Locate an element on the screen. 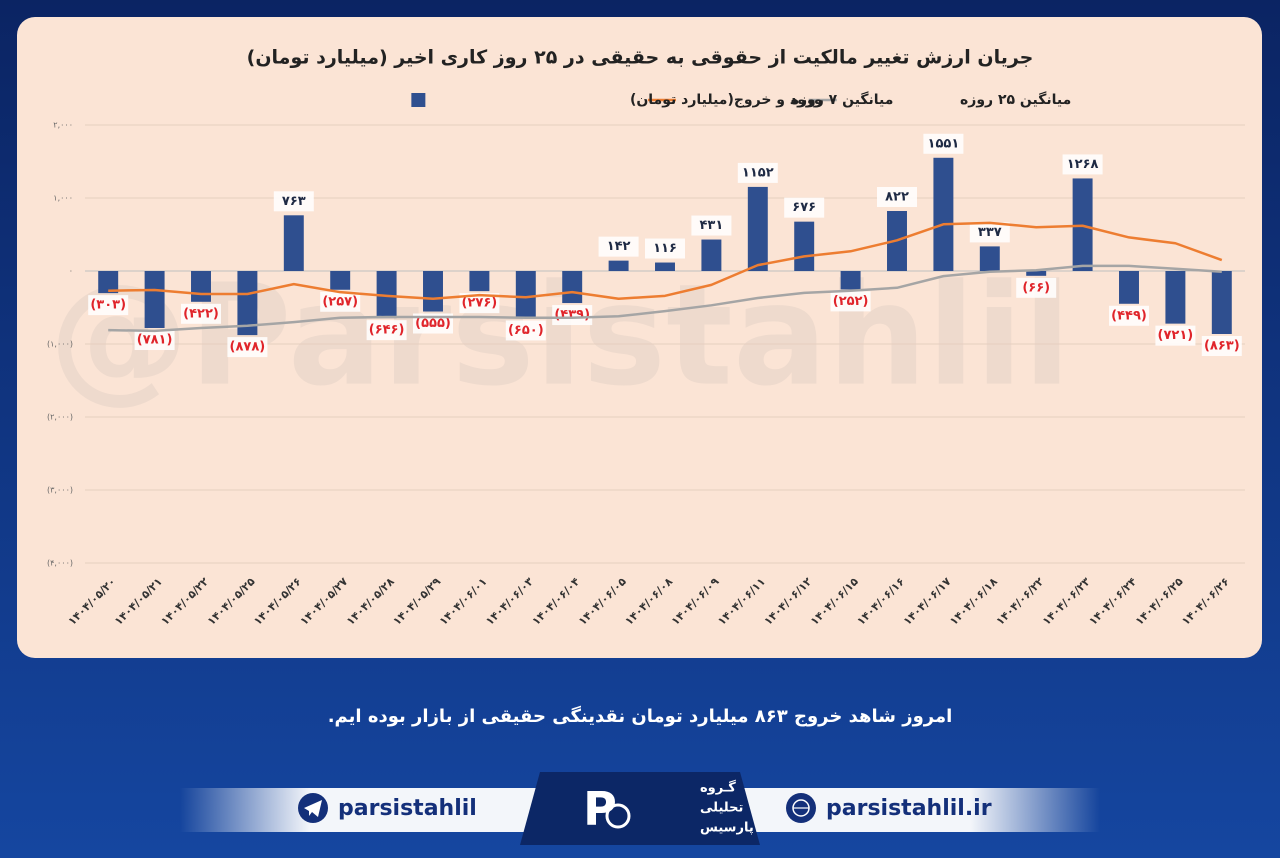  telegram-handle: parsistahlil is located at coordinates (407, 808).